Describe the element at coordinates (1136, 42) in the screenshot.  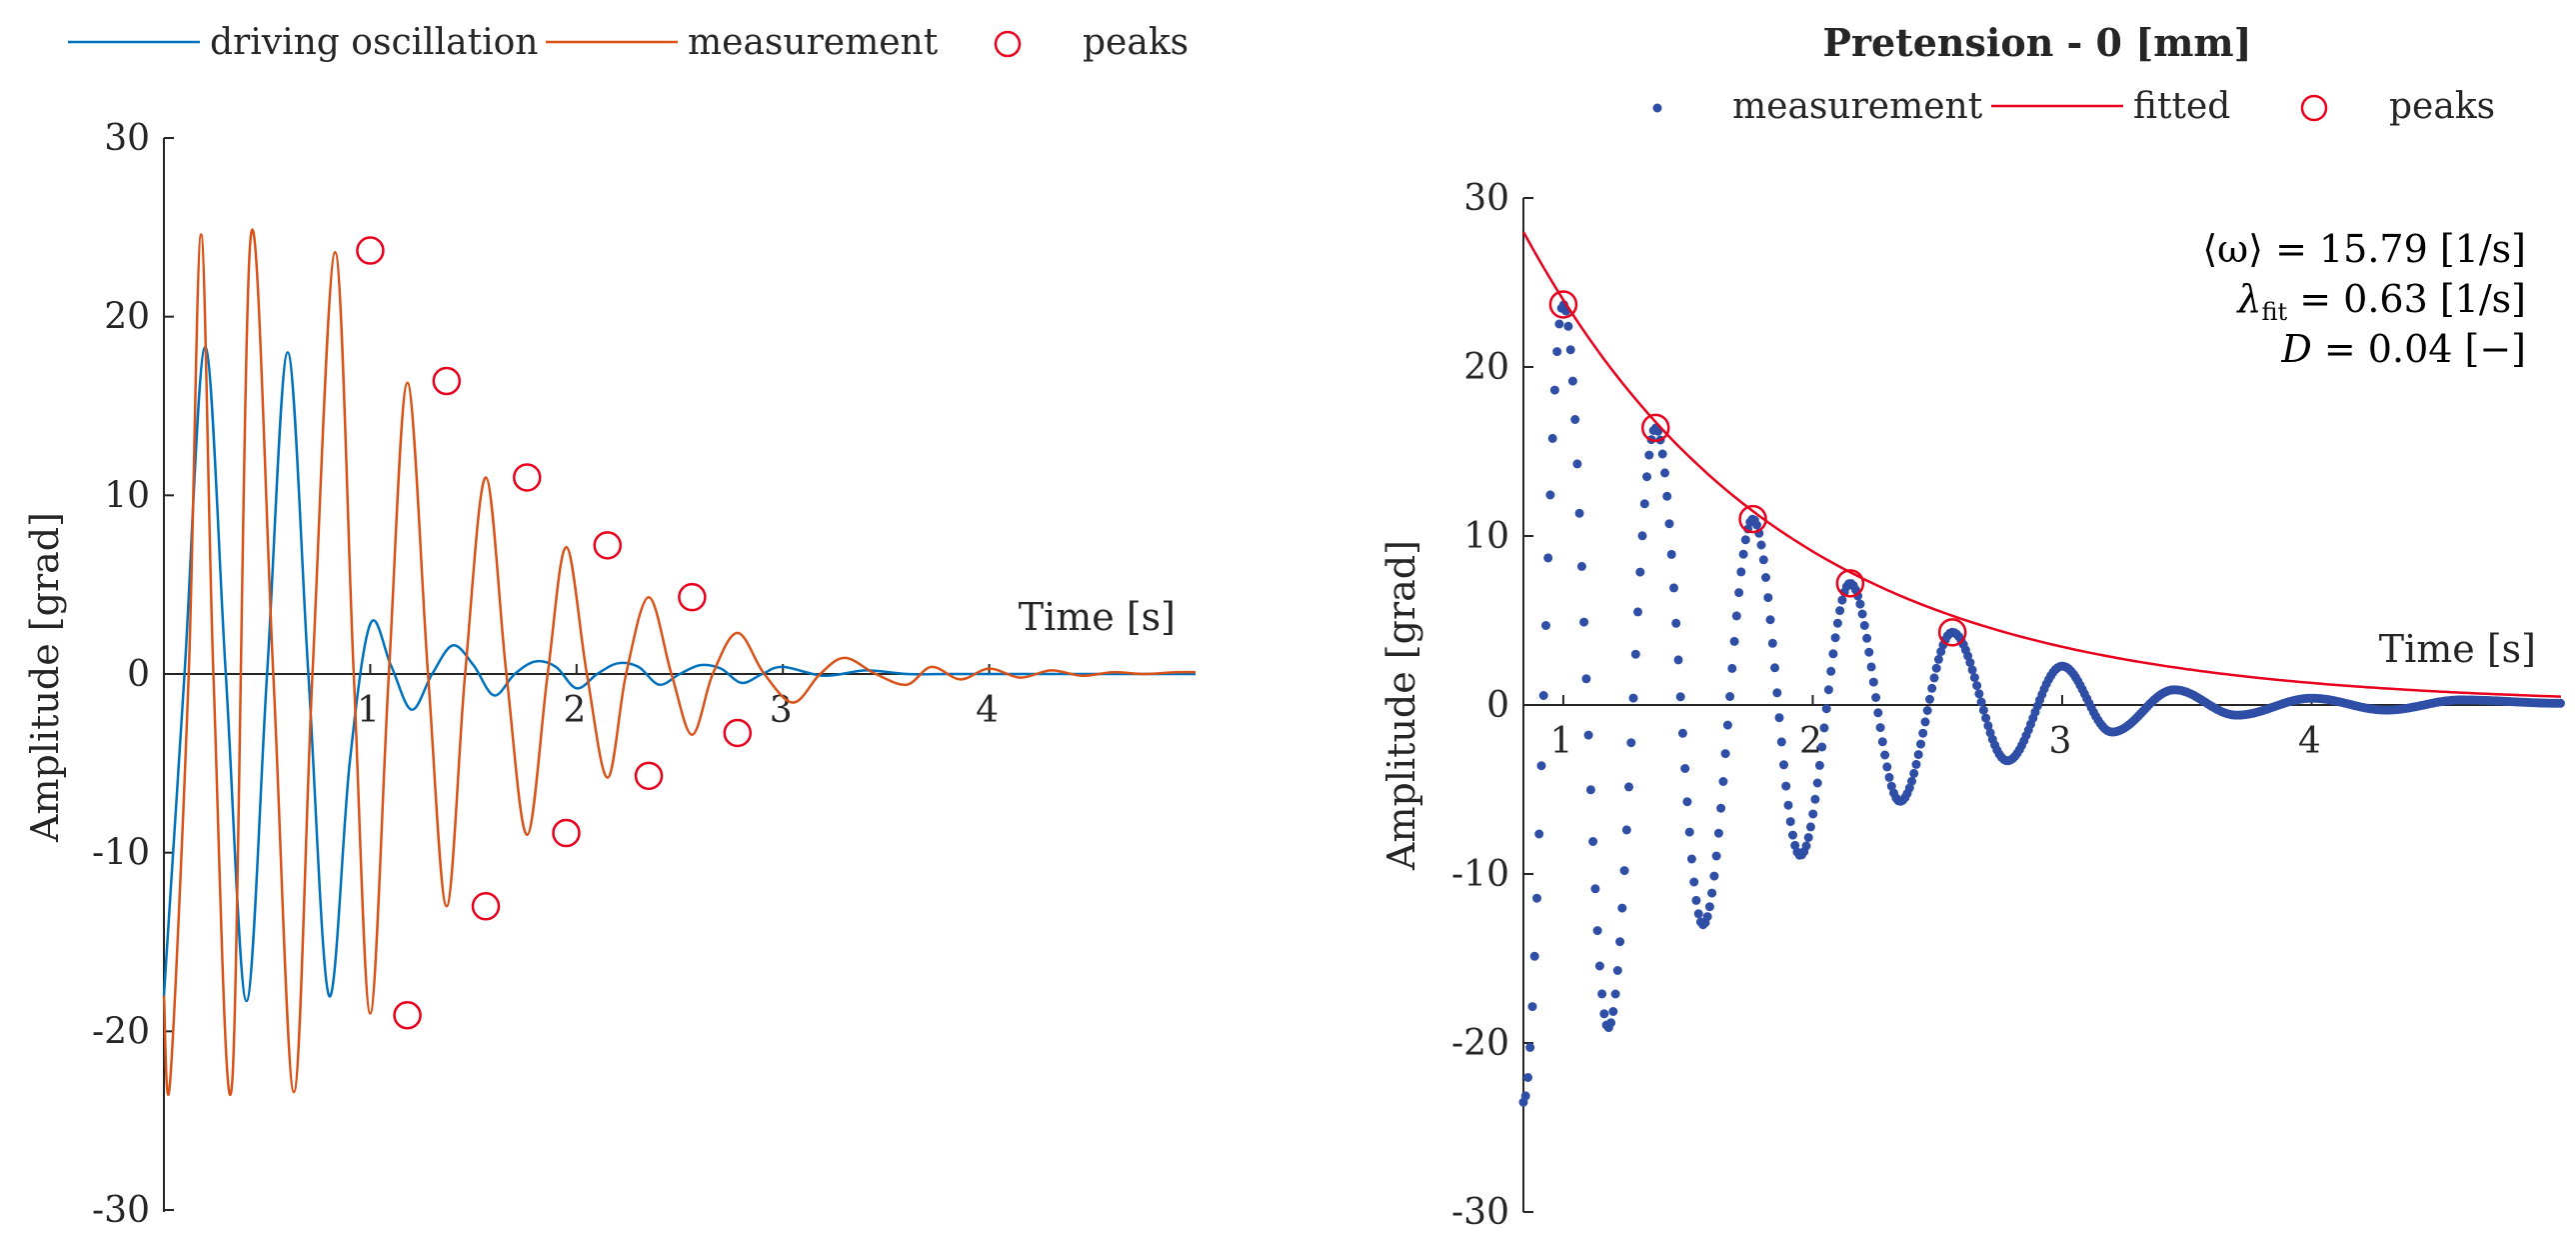
I see `legend-label-peaks: peaks` at that location.